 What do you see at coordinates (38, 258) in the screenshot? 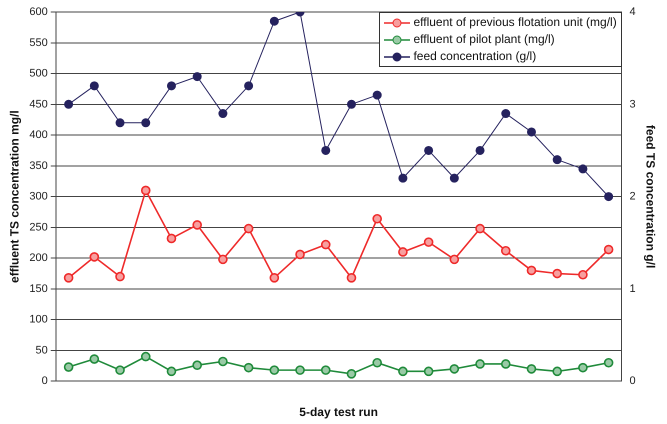
I see `y-tick-label: 200` at bounding box center [38, 258].